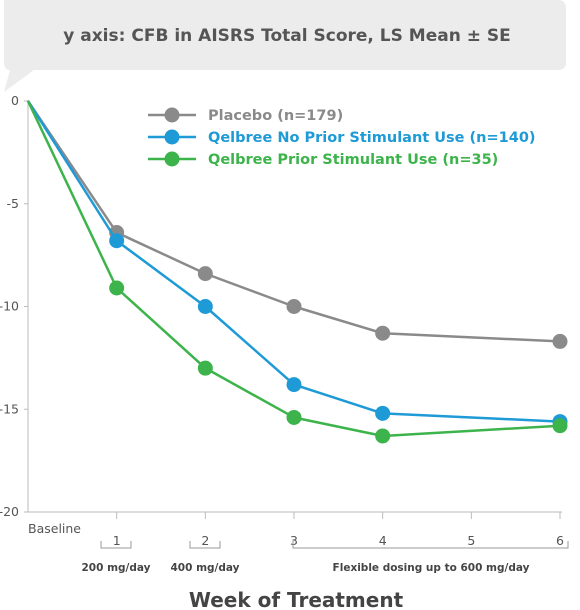 This screenshot has height=610, width=580. What do you see at coordinates (560, 540) in the screenshot?
I see `x-tick-label: 6` at bounding box center [560, 540].